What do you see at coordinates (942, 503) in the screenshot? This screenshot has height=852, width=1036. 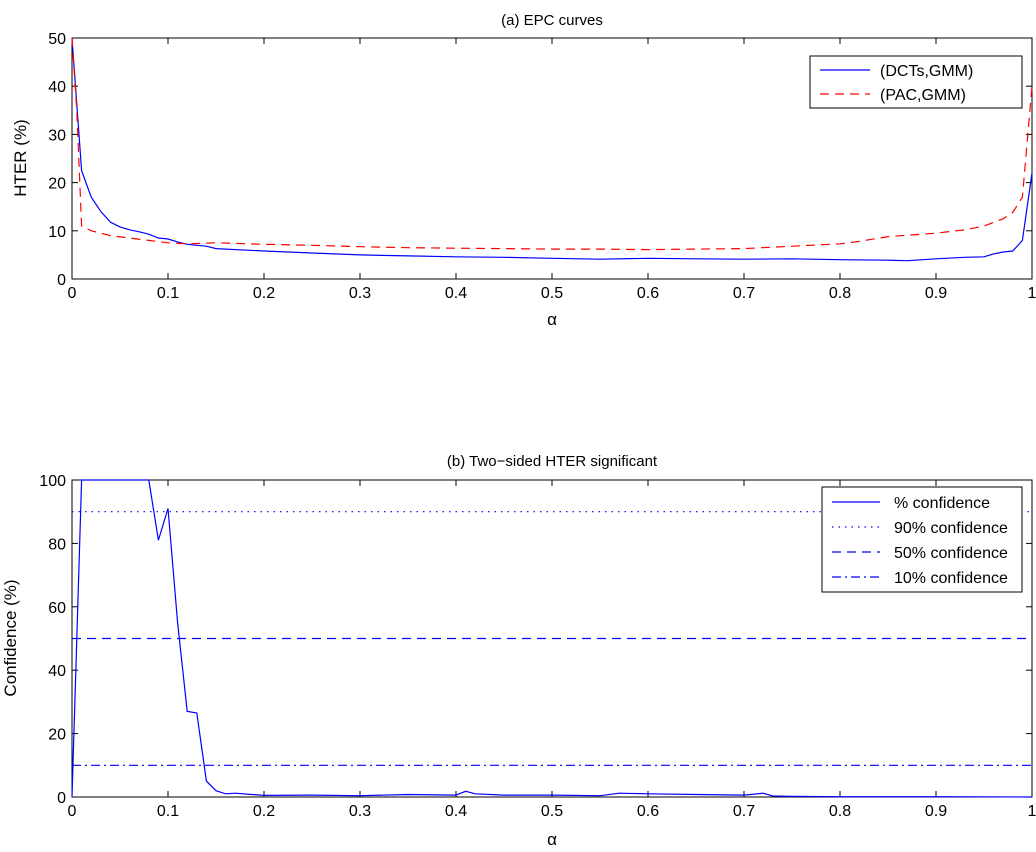 I see `legend-entry: % confidence` at bounding box center [942, 503].